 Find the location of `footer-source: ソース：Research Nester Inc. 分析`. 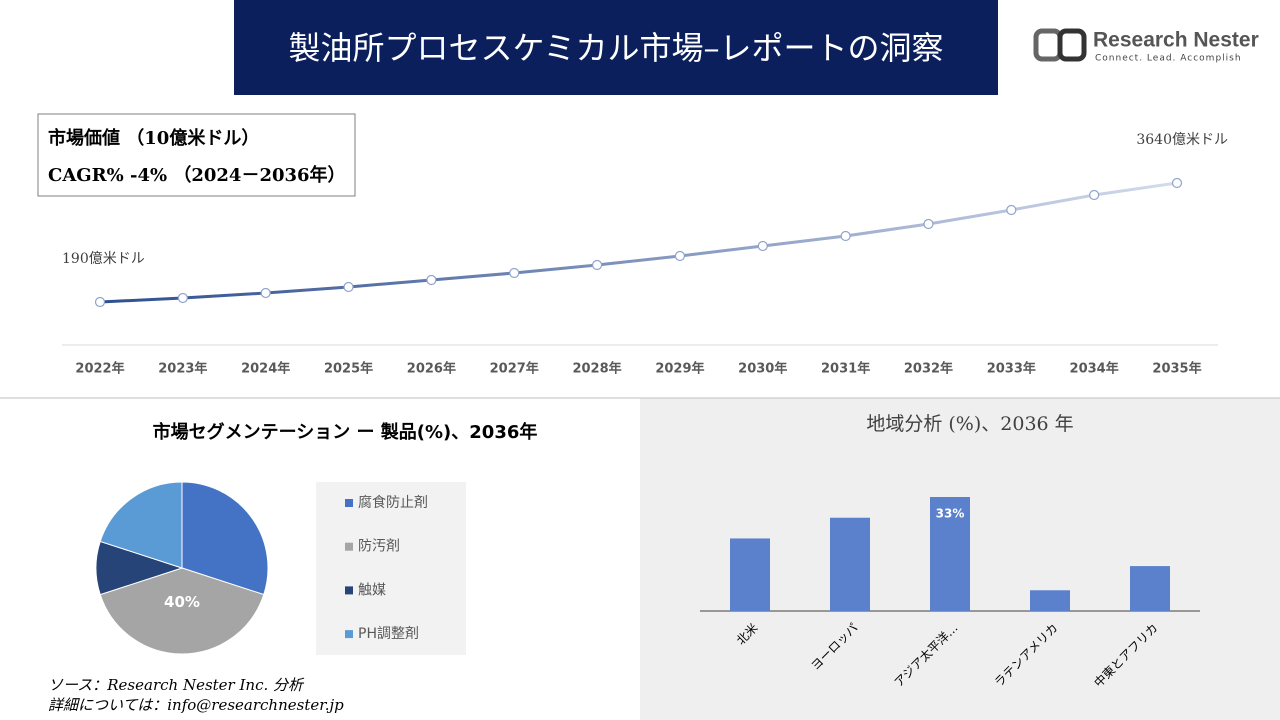

footer-source: ソース：Research Nester Inc. 分析 is located at coordinates (176, 685).